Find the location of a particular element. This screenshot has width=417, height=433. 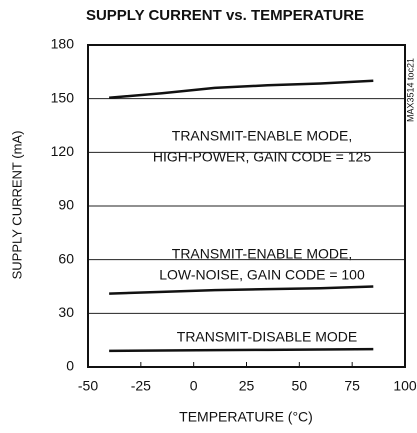

x-tick-label: 75 is located at coordinates (352, 386).